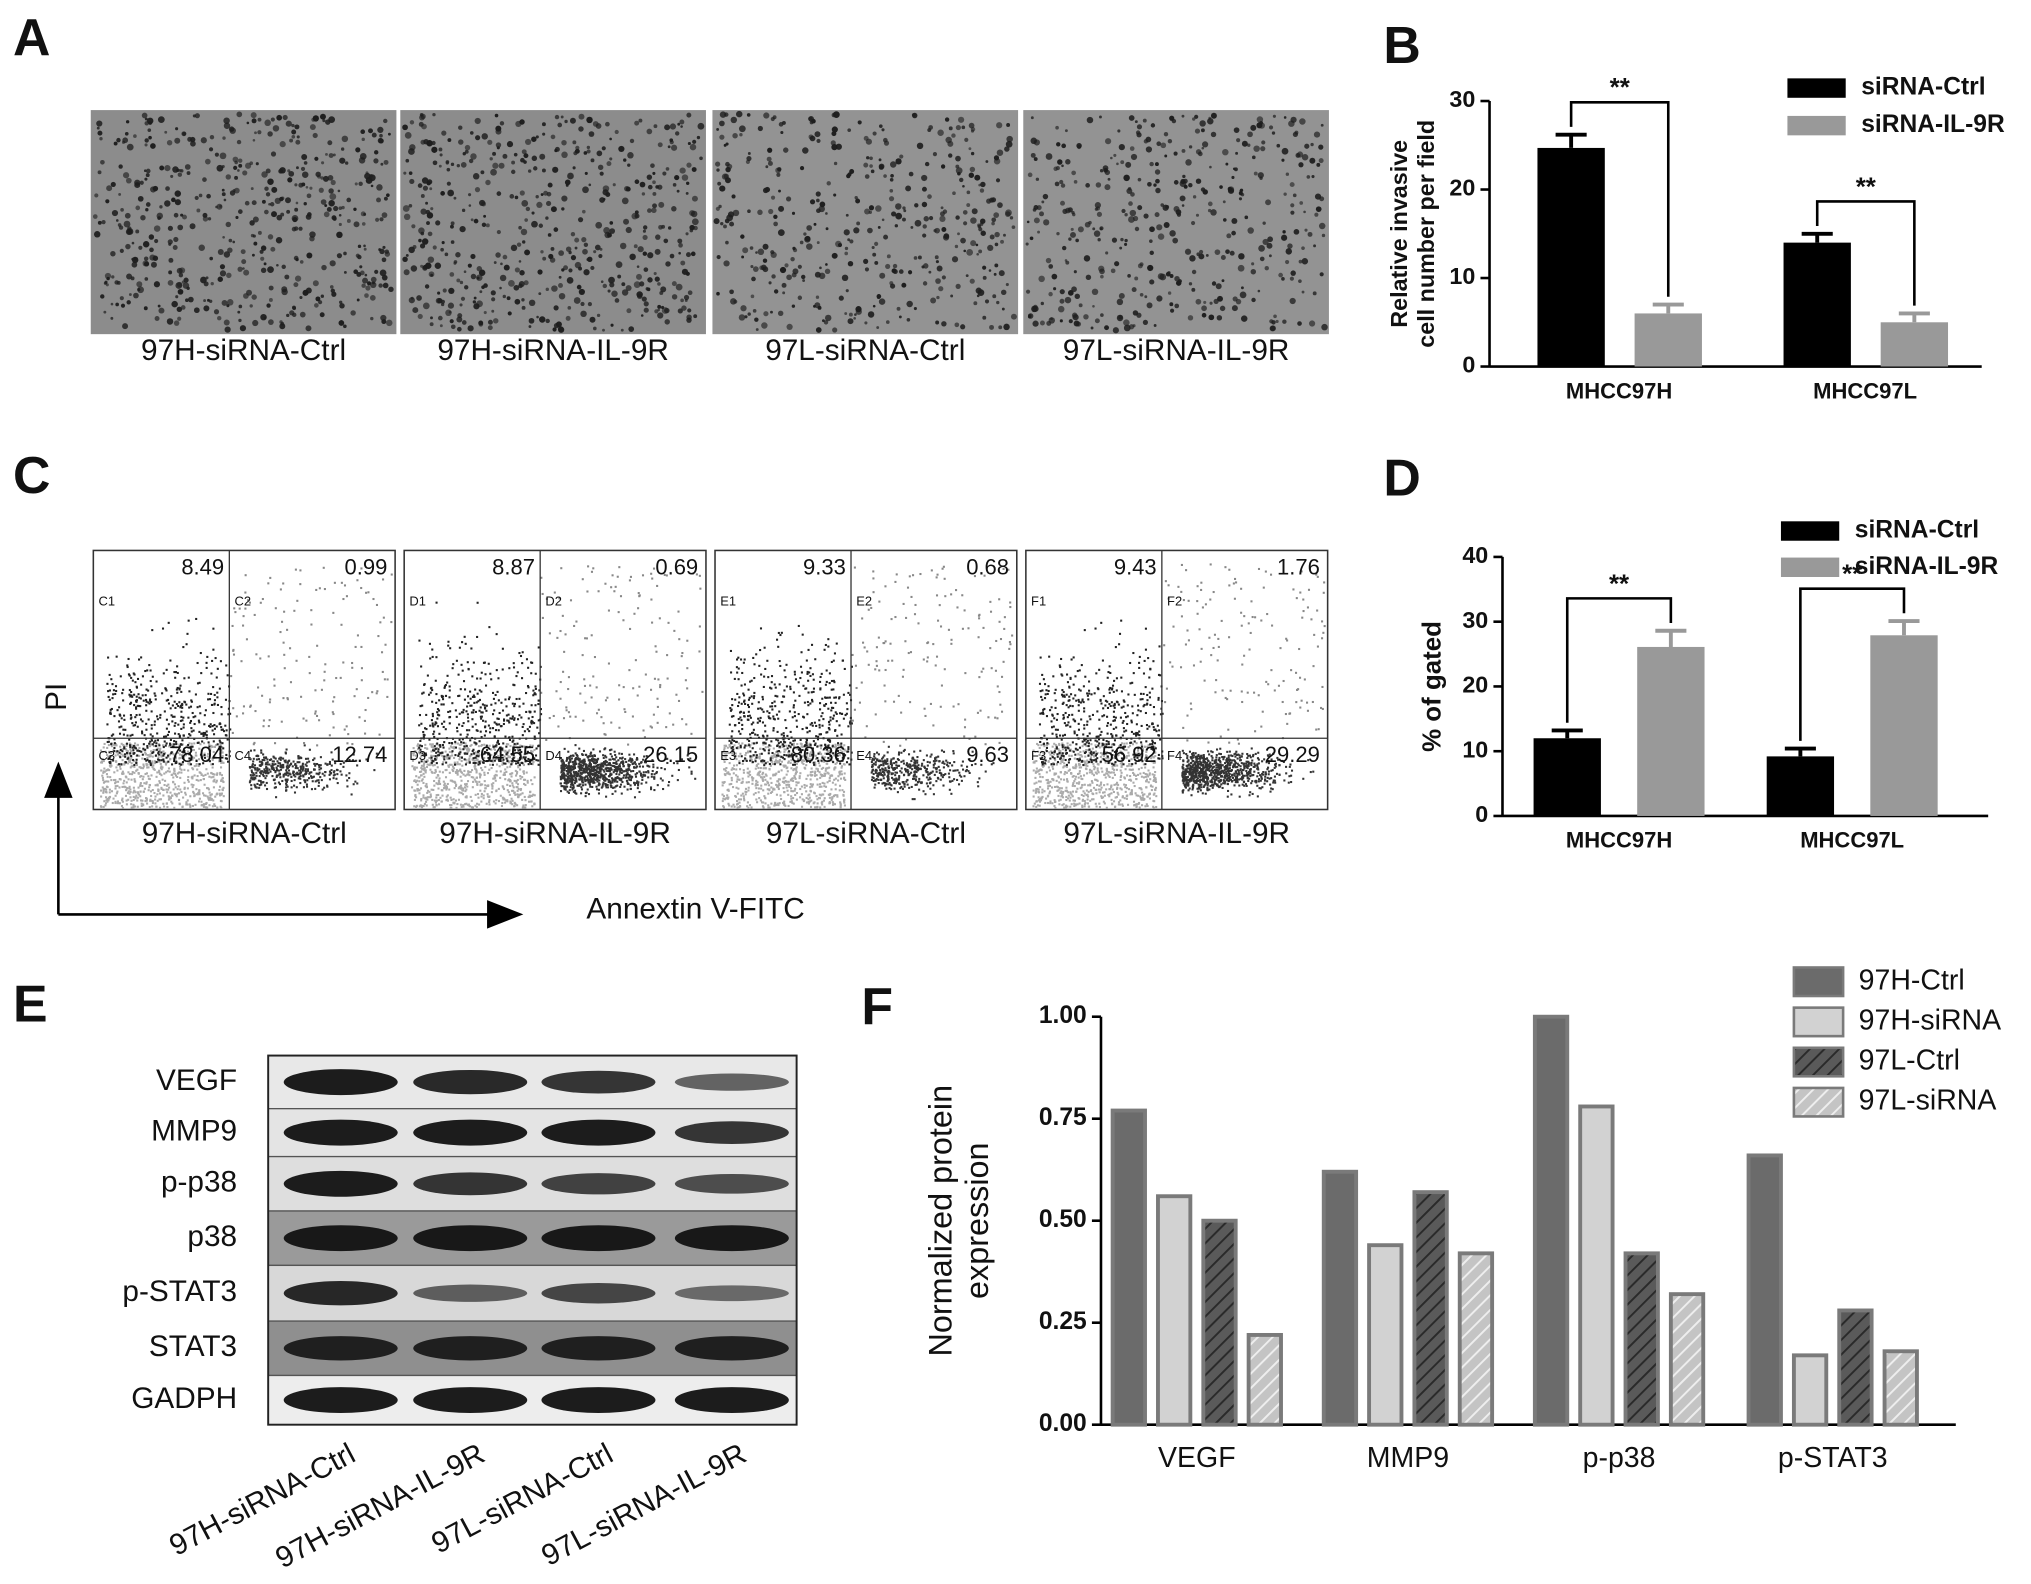 The width and height of the screenshot is (2031, 1584). What do you see at coordinates (31, 475) in the screenshot?
I see `panel-label: C` at bounding box center [31, 475].